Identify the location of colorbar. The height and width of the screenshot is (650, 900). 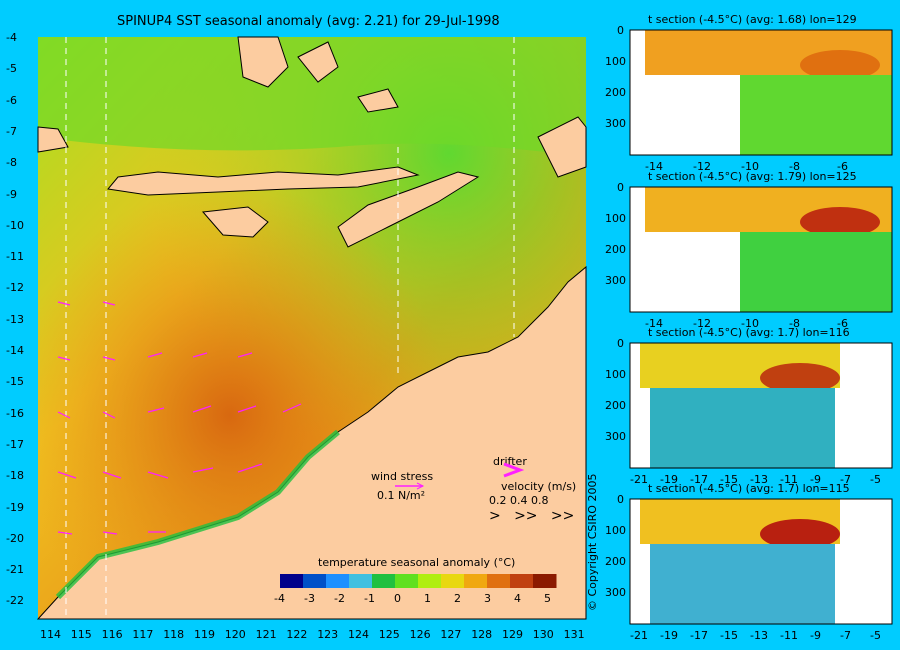
(418, 581).